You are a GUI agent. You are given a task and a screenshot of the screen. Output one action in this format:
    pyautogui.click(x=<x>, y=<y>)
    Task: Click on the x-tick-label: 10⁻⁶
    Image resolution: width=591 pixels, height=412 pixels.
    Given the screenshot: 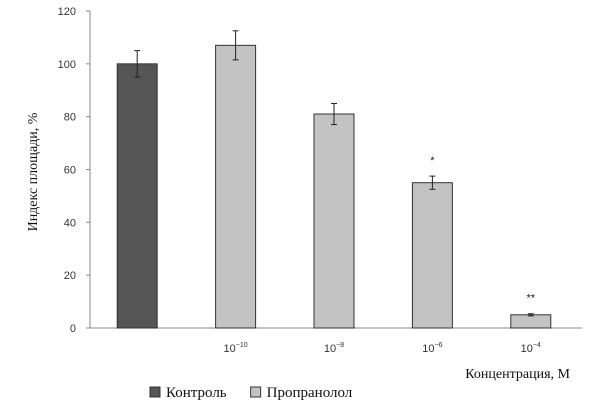 What is the action you would take?
    pyautogui.click(x=432, y=348)
    